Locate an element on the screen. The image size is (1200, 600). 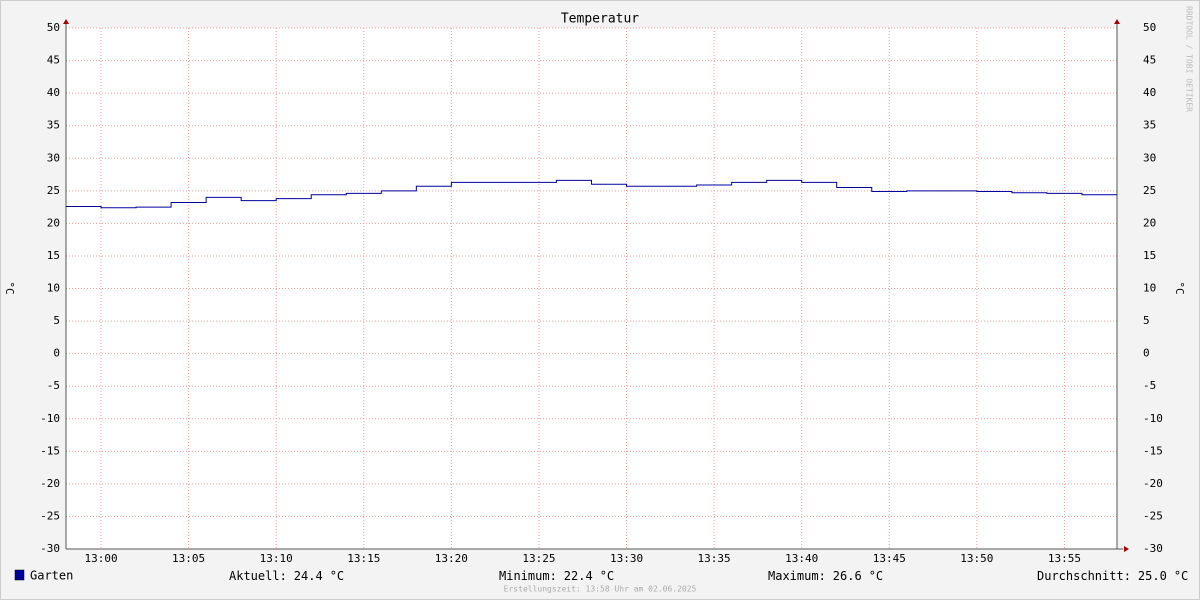
y2-tick-label: -20 is located at coordinates (1153, 483).